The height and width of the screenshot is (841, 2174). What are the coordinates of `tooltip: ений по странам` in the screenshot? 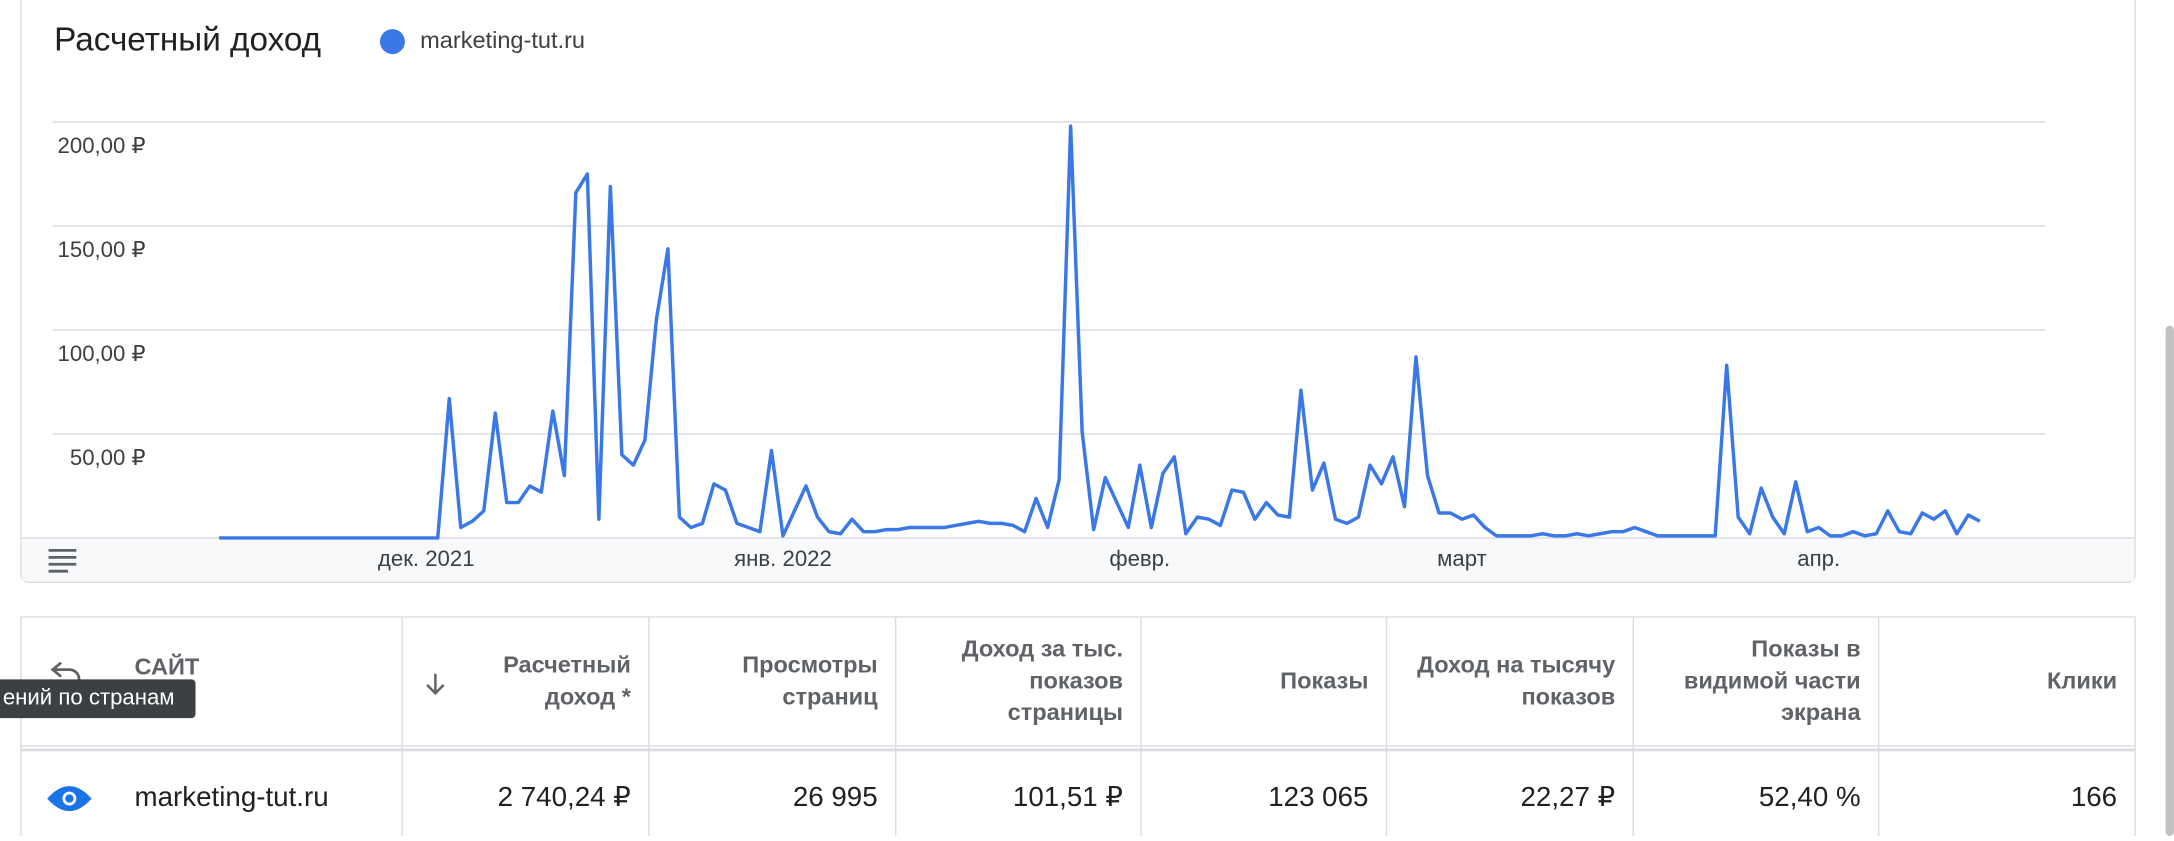 It's located at (98, 699).